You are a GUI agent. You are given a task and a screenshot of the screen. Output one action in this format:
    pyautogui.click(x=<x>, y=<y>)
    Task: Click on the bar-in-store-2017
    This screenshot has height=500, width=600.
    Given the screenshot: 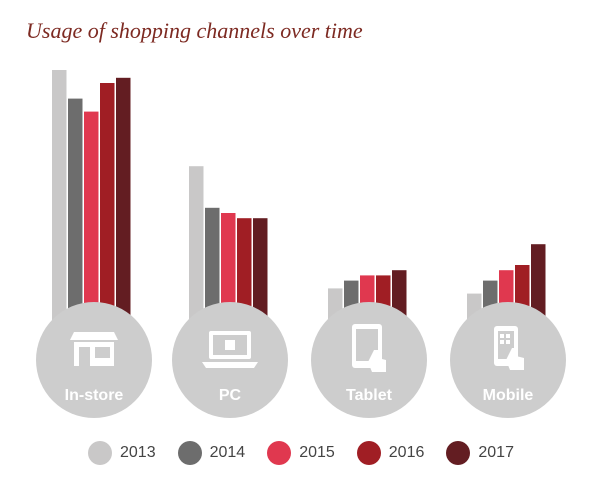 What is the action you would take?
    pyautogui.click(x=123, y=203)
    